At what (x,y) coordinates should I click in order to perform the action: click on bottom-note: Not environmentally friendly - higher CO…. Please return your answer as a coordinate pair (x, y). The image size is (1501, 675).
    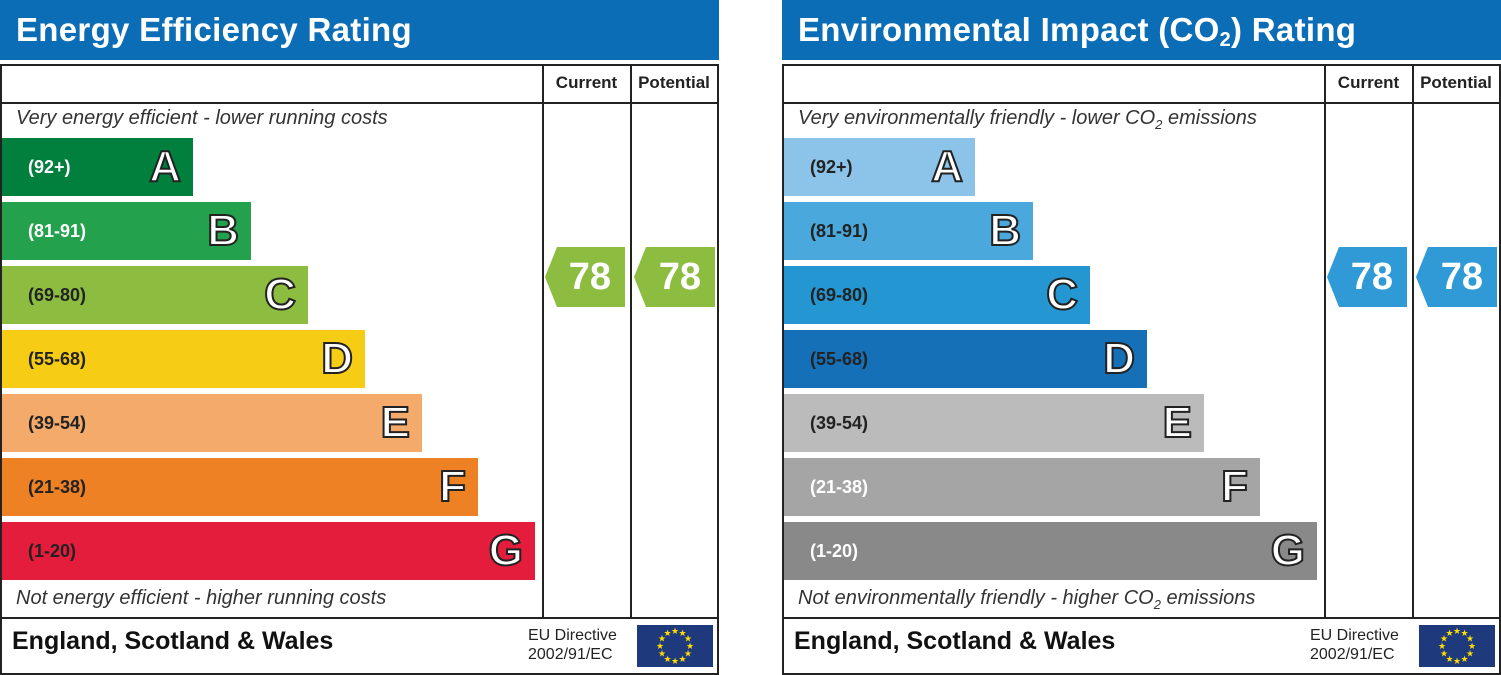
    Looking at the image, I should click on (1026, 599).